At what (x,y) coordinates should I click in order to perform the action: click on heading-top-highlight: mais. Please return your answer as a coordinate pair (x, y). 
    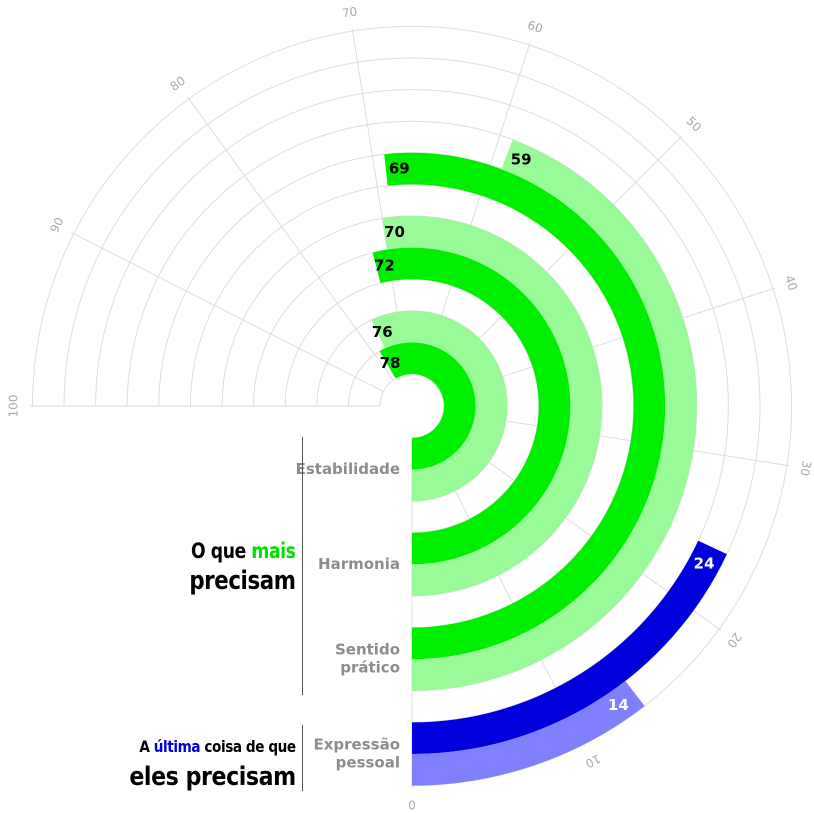
    Looking at the image, I should click on (273, 551).